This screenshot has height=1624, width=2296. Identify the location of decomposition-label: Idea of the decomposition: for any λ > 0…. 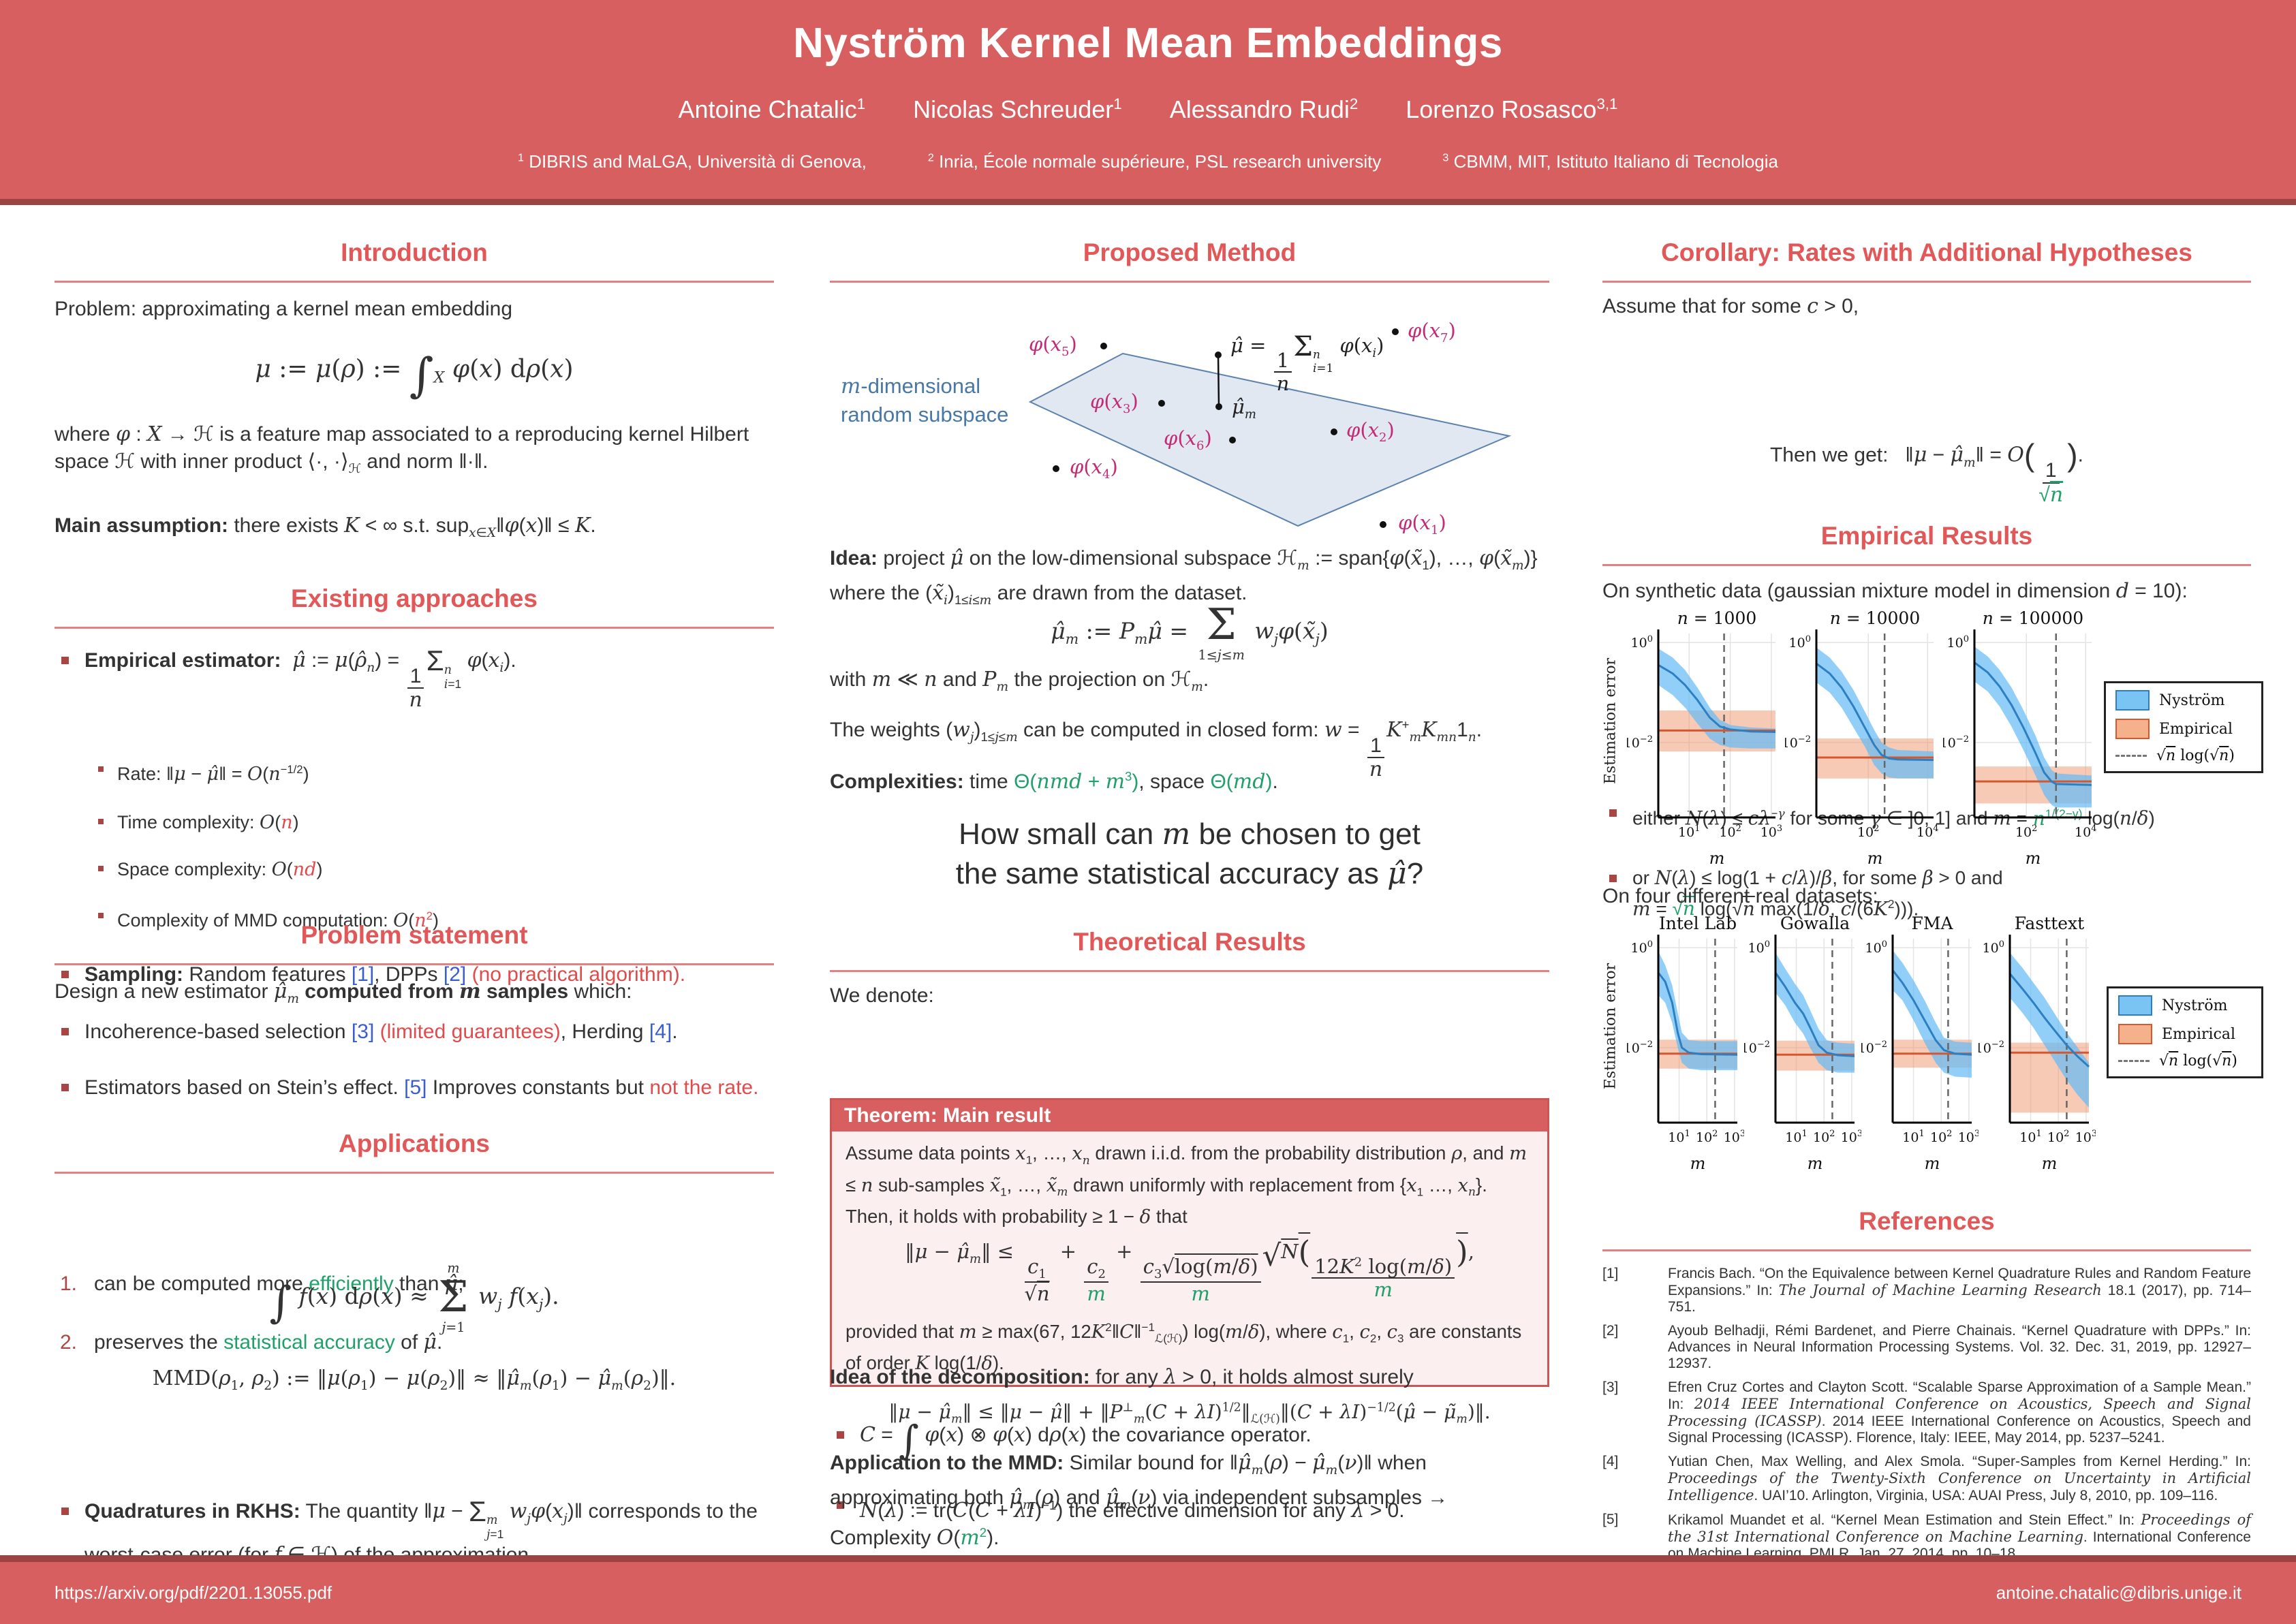
(1122, 1377).